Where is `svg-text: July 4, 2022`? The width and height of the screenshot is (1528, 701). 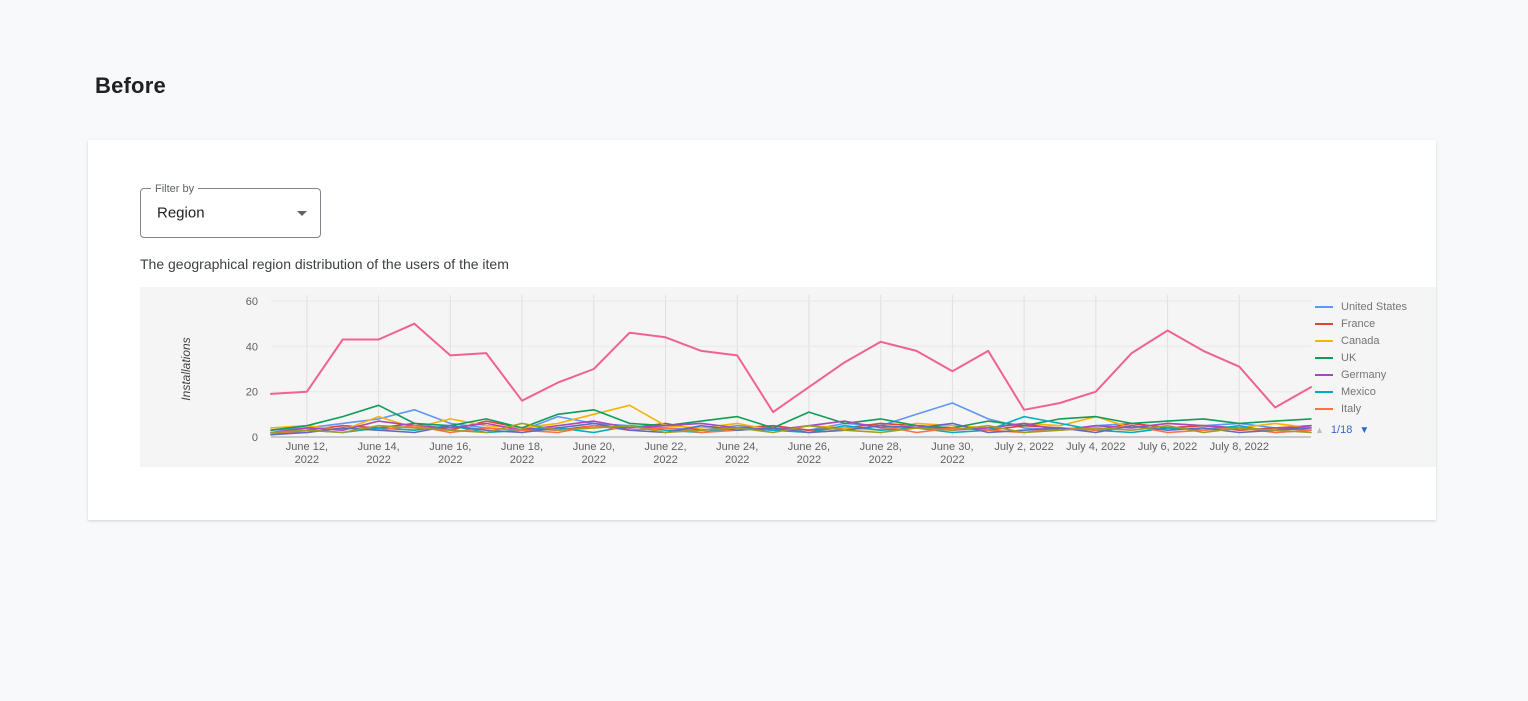
svg-text: July 4, 2022 is located at coordinates (1095, 447).